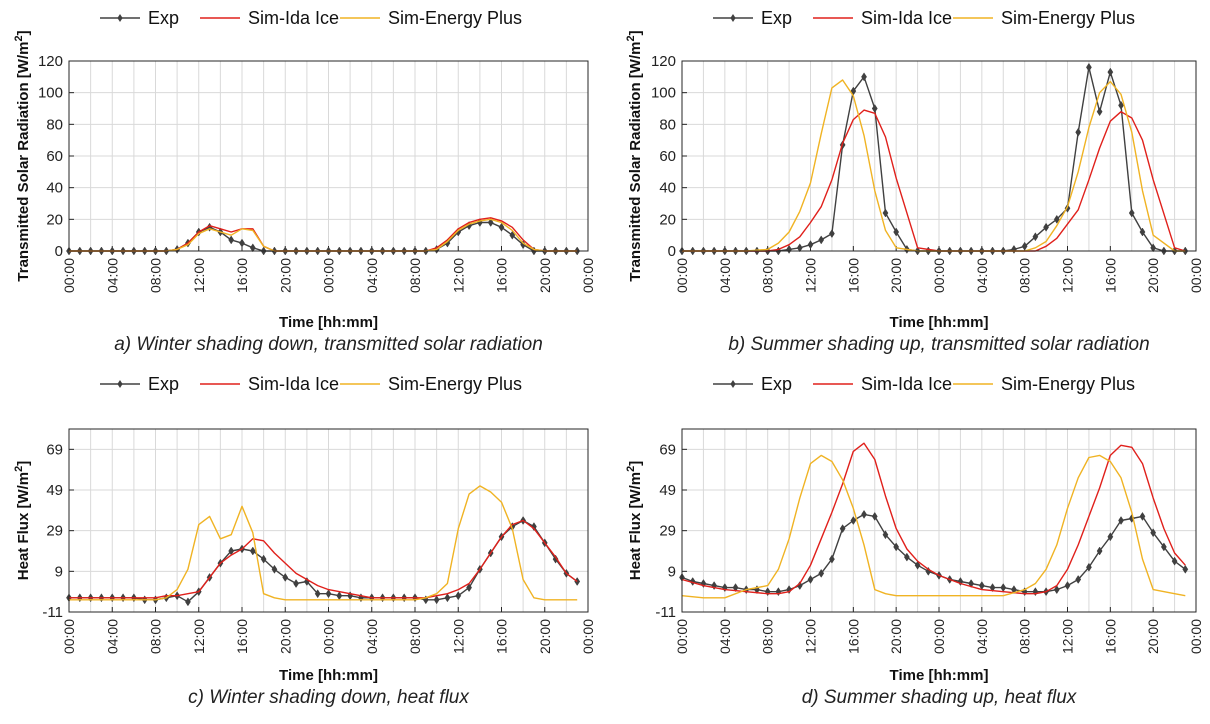  I want to click on y-axis-label-main: Heat Flux [W/m, so click(23, 526).